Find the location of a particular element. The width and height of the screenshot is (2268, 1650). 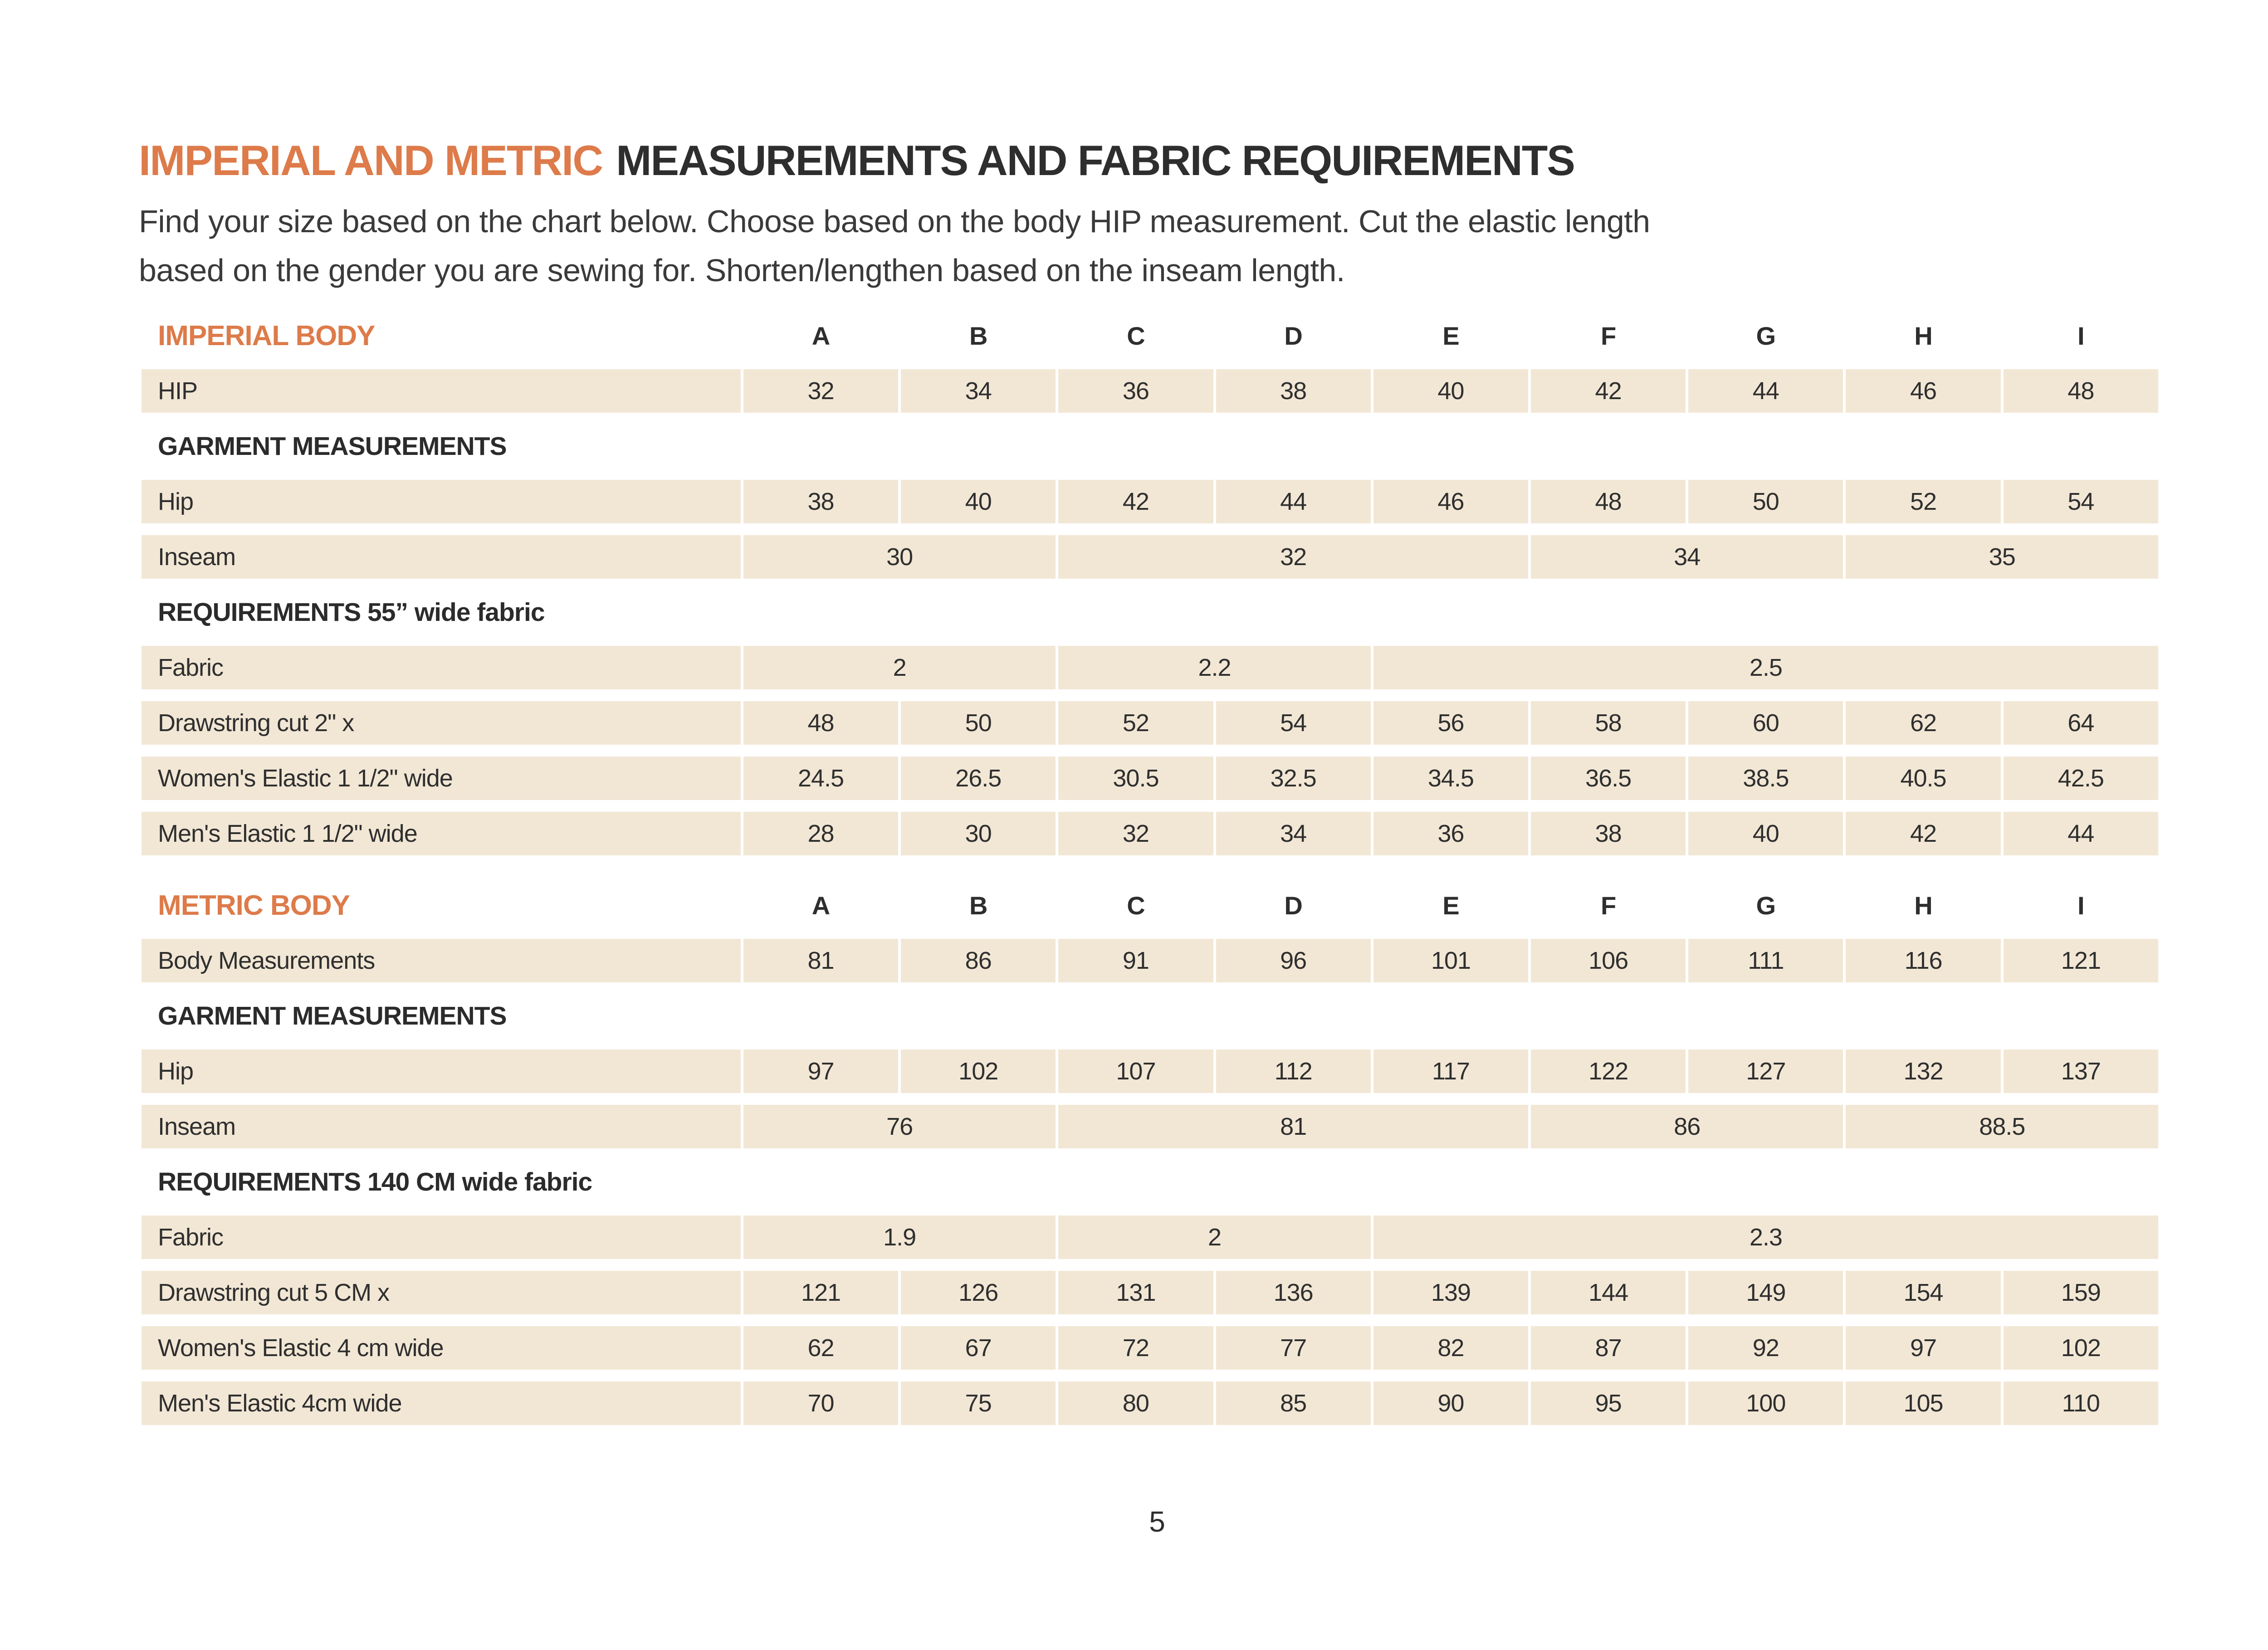

value-cell: 91 is located at coordinates (1135, 961).